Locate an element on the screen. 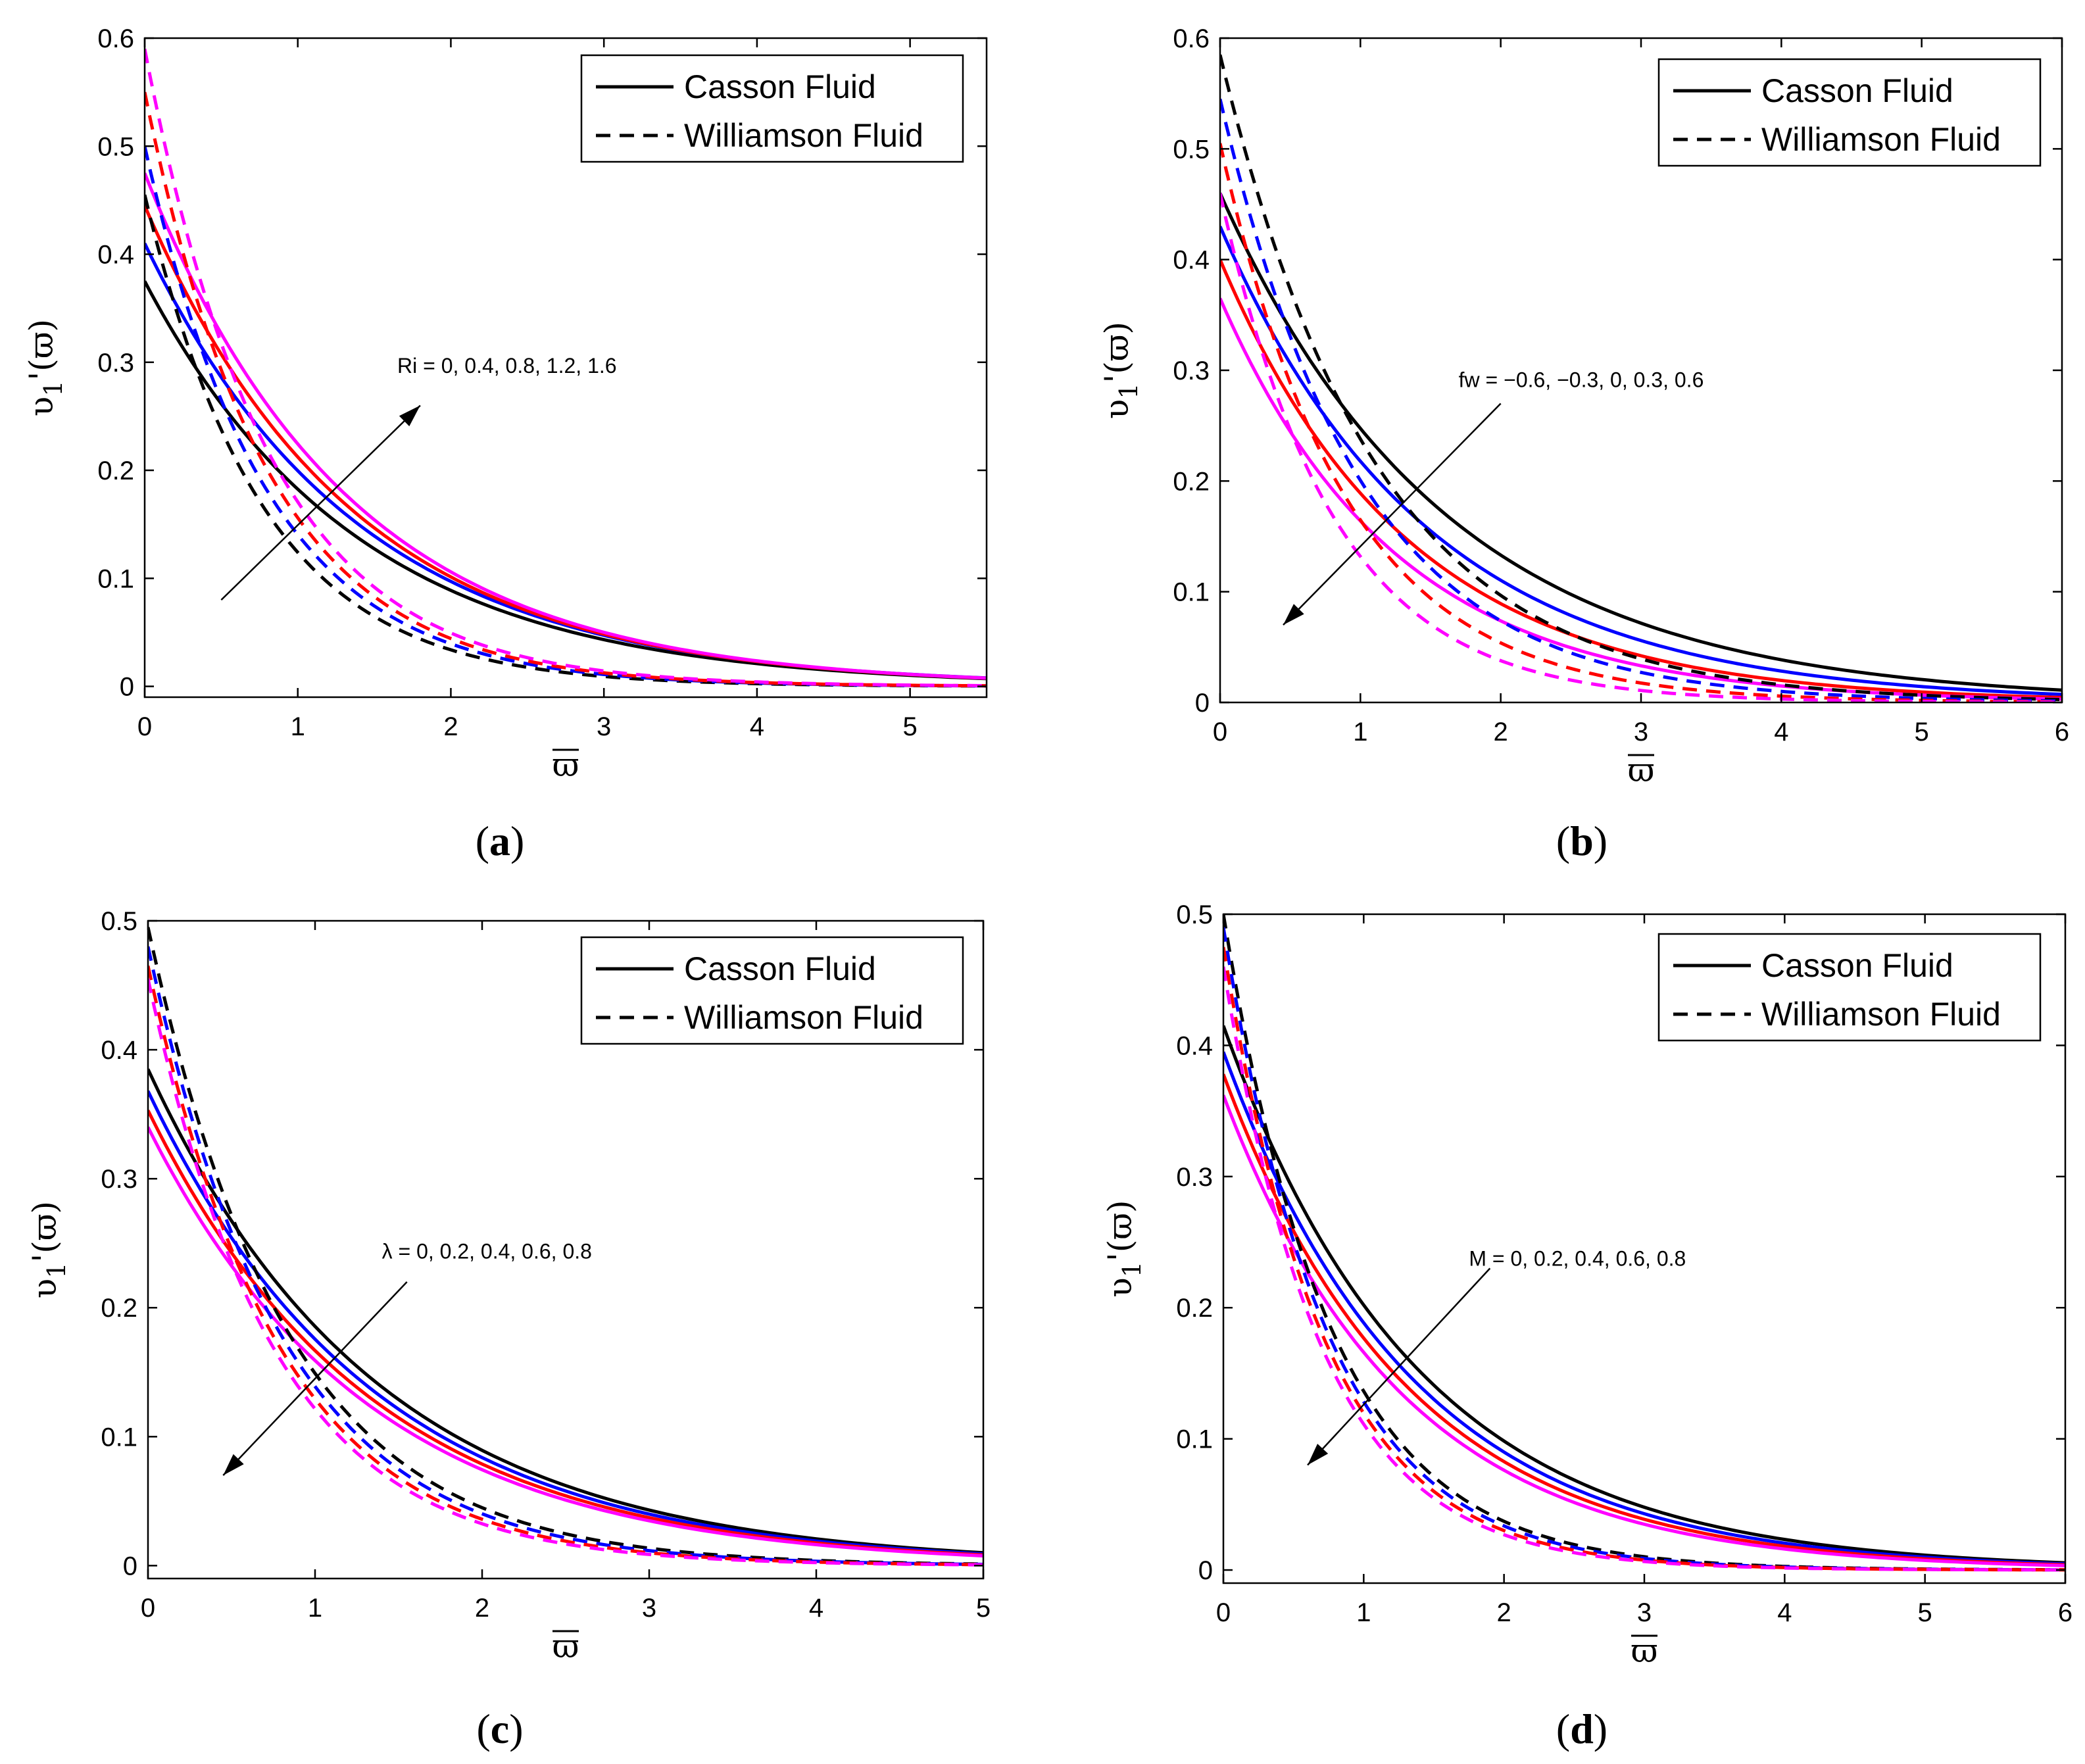 The image size is (2085, 1764). y-tick-label: 0.6 is located at coordinates (1191, 38).